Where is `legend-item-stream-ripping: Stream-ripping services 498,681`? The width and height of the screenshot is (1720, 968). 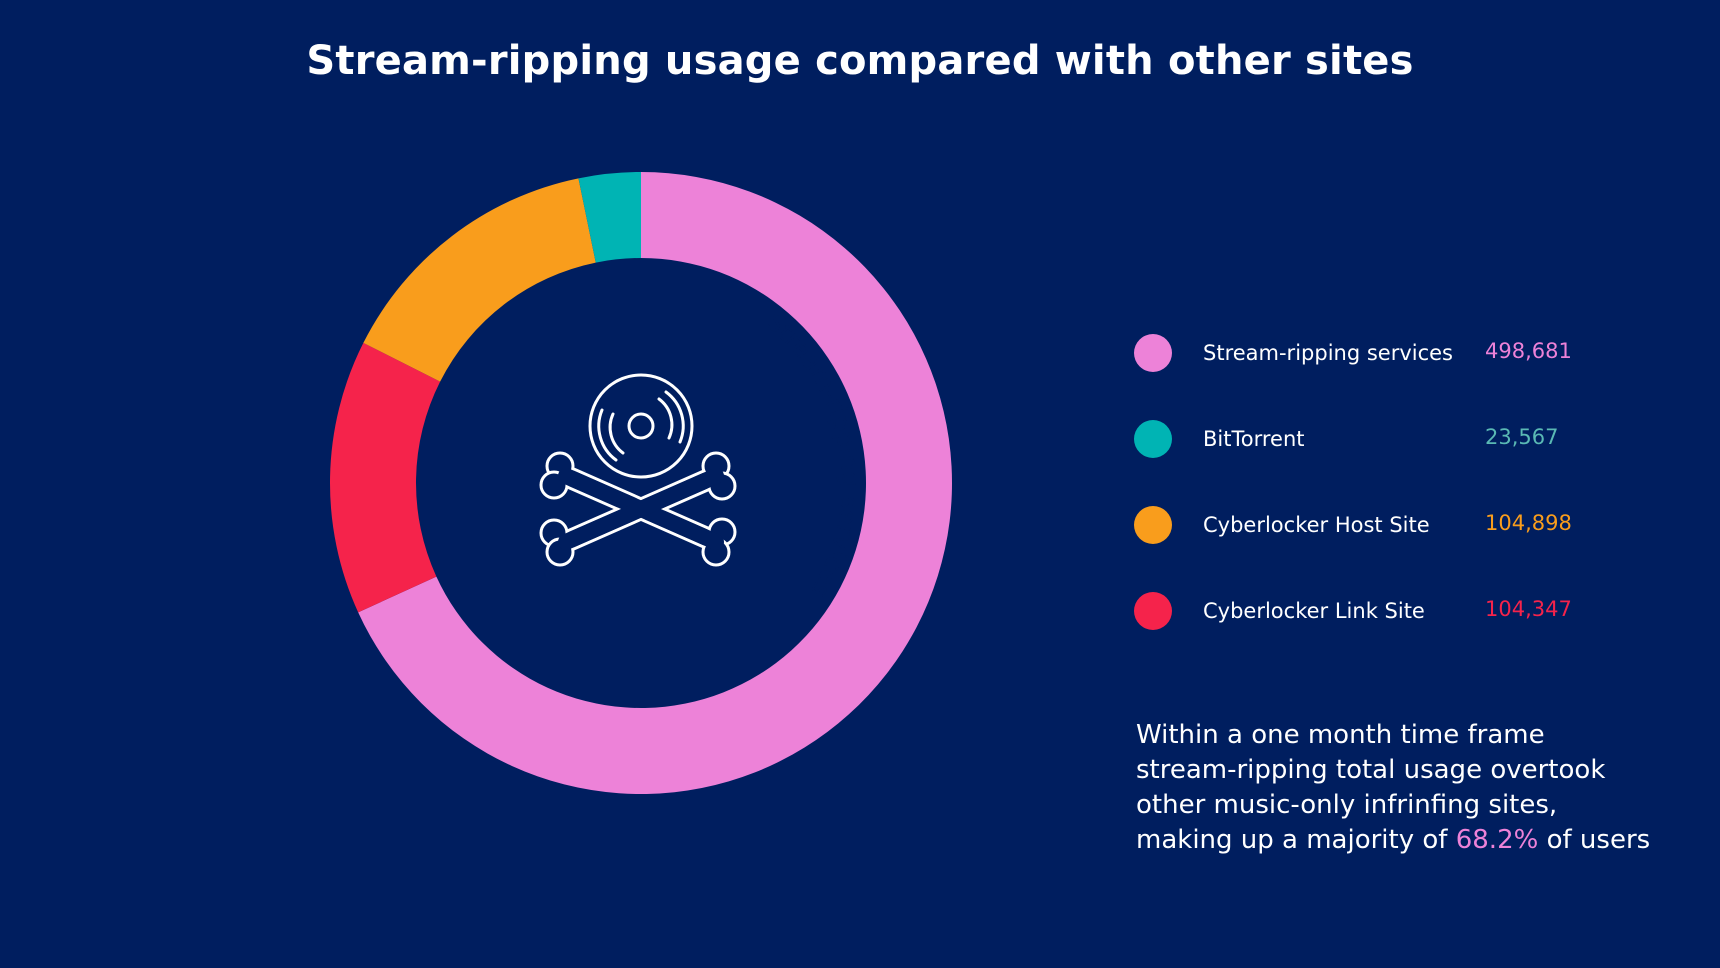
legend-item-stream-ripping: Stream-ripping services 498,681 is located at coordinates (1374, 352).